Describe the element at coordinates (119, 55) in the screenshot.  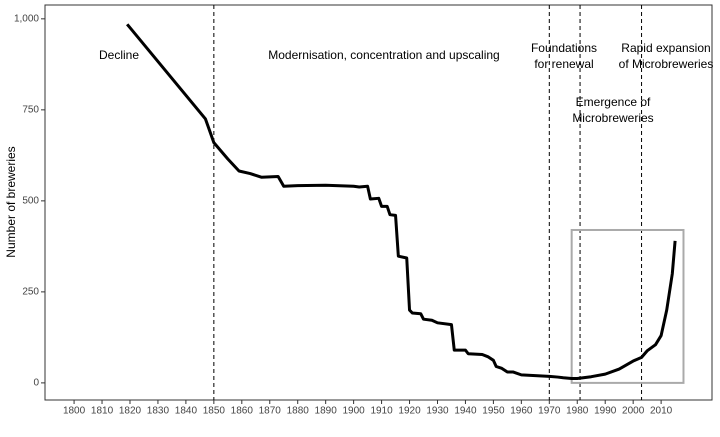
I see `annotation: Decline` at that location.